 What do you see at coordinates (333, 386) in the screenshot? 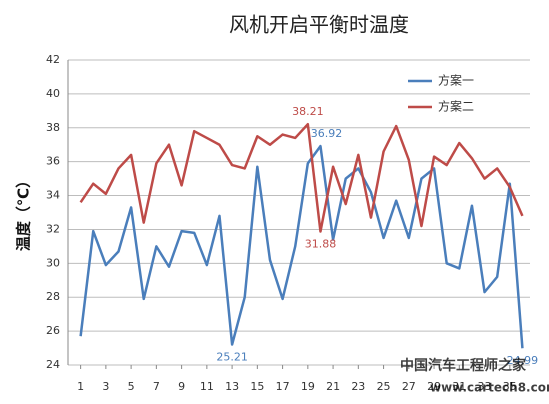
I see `x-tick-label: 21` at bounding box center [333, 386].